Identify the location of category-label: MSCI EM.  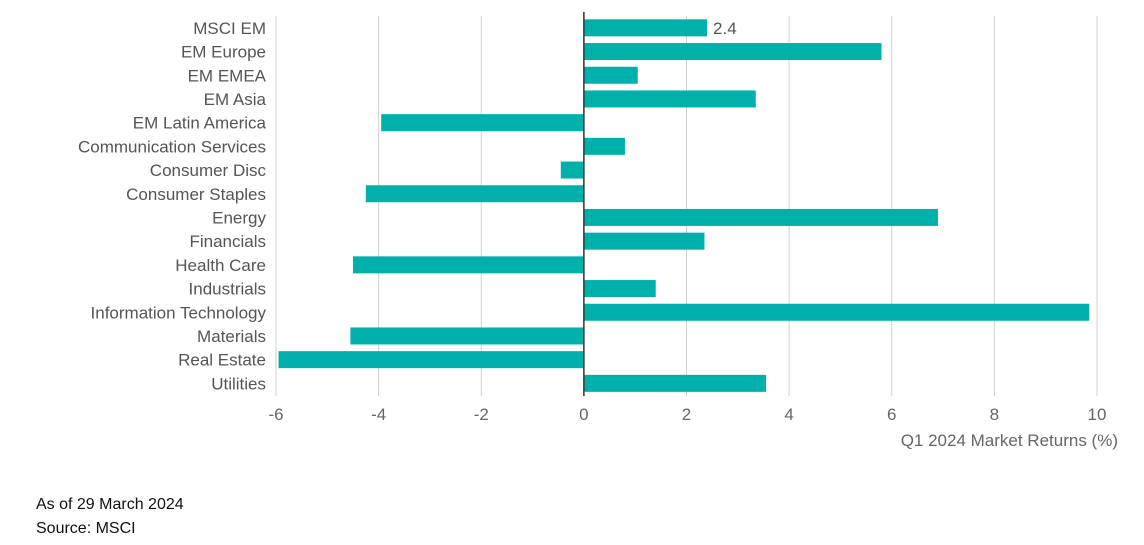
(229, 28).